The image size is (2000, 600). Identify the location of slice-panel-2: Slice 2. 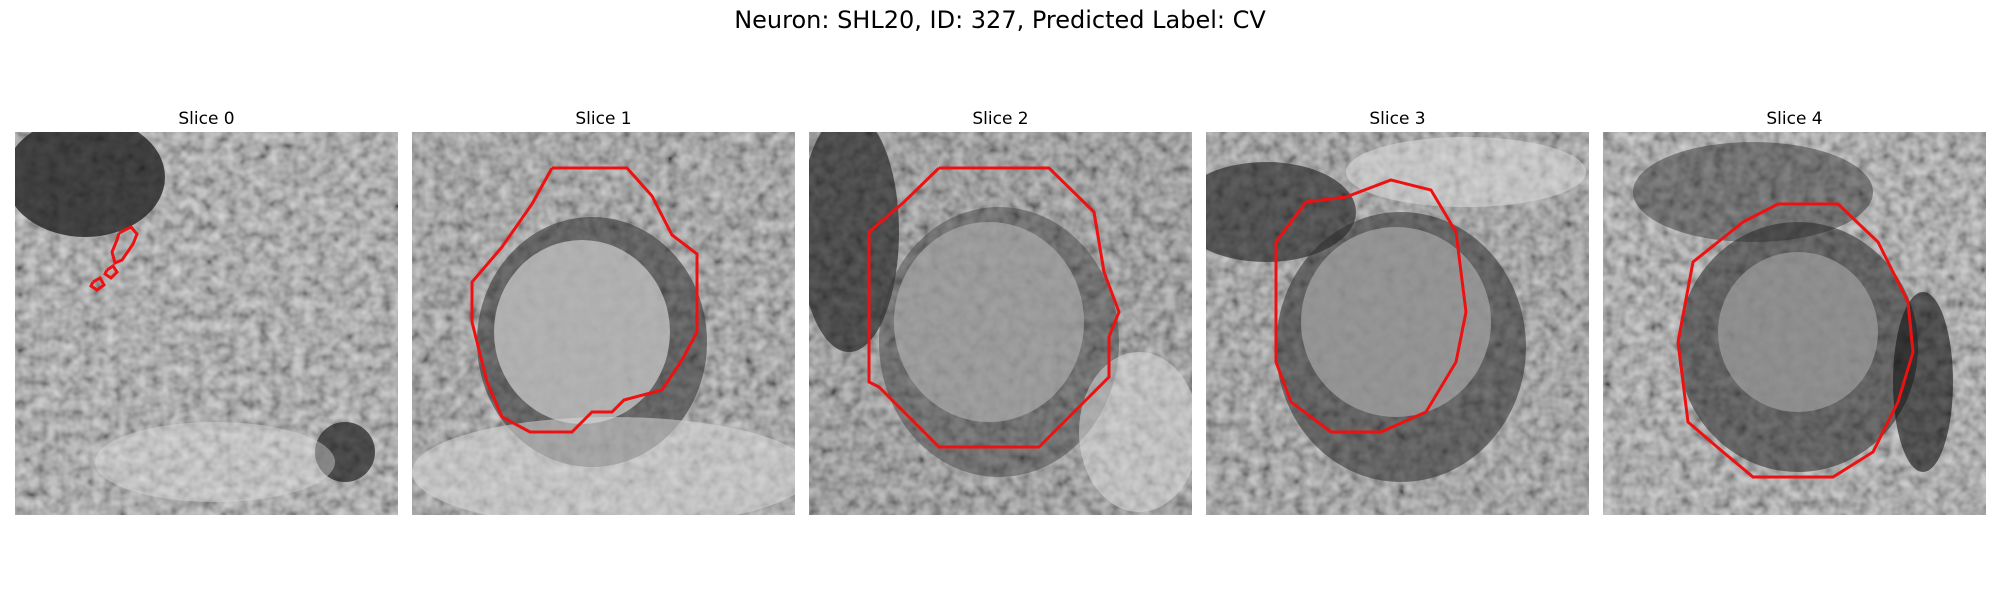
(1000, 310).